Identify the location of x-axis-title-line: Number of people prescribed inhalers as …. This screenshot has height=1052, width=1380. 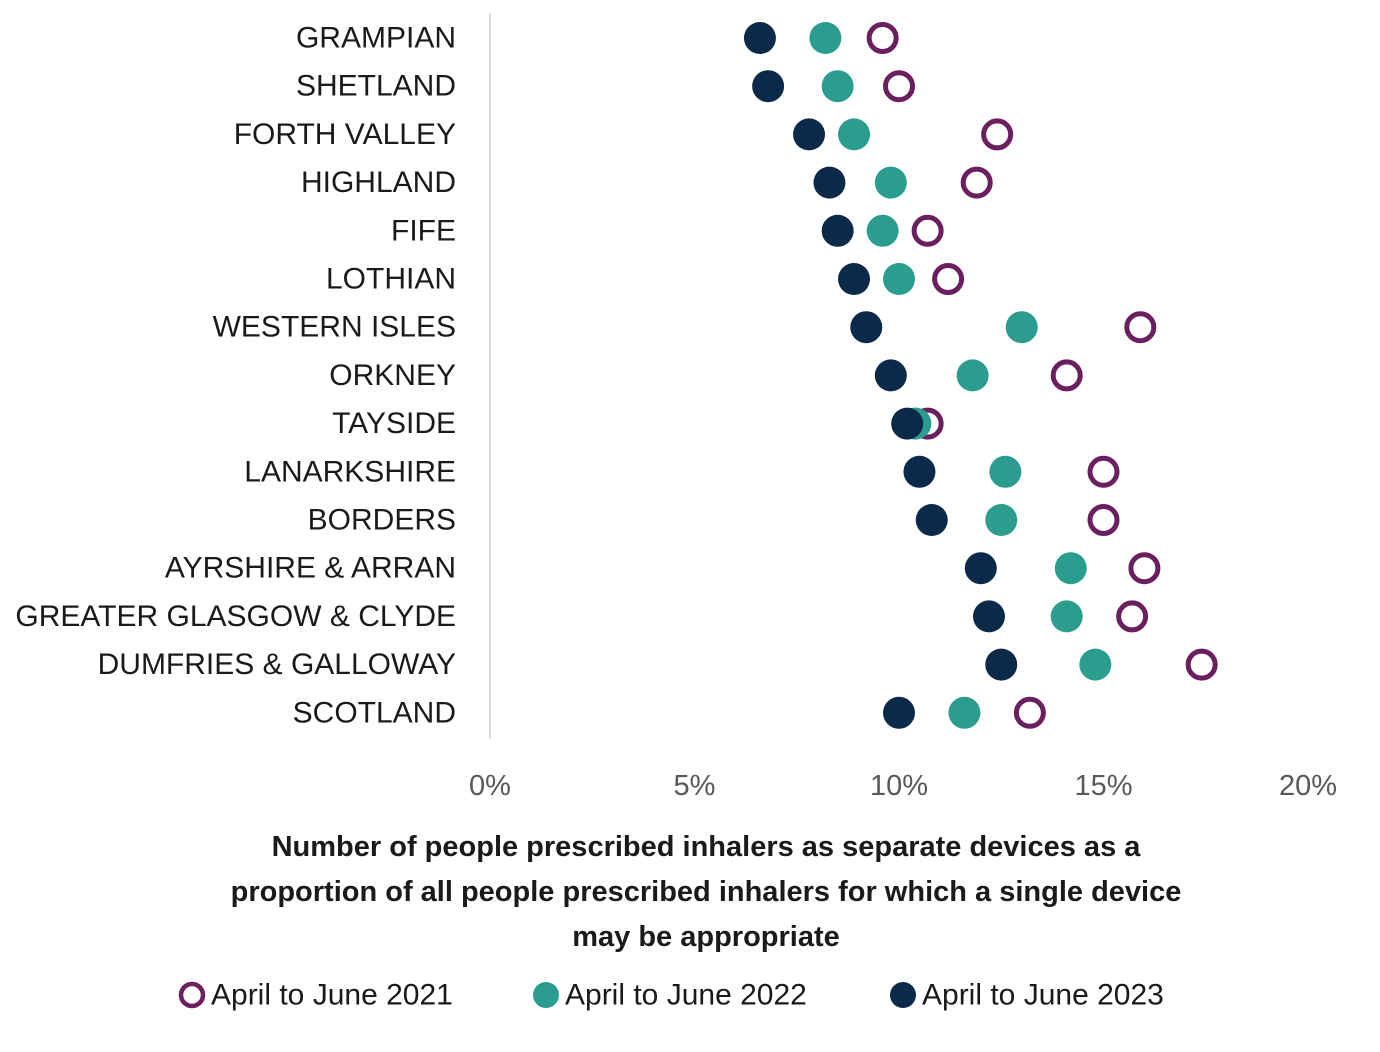
(707, 847).